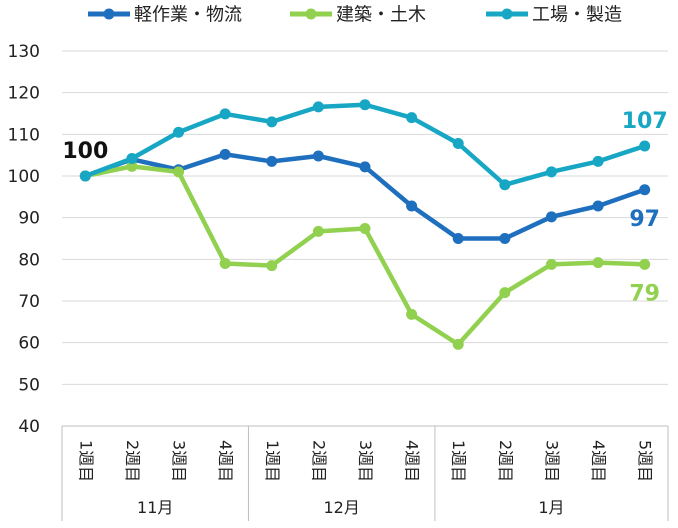  Describe the element at coordinates (551, 507) in the screenshot. I see `x-group-label: 1月` at that location.